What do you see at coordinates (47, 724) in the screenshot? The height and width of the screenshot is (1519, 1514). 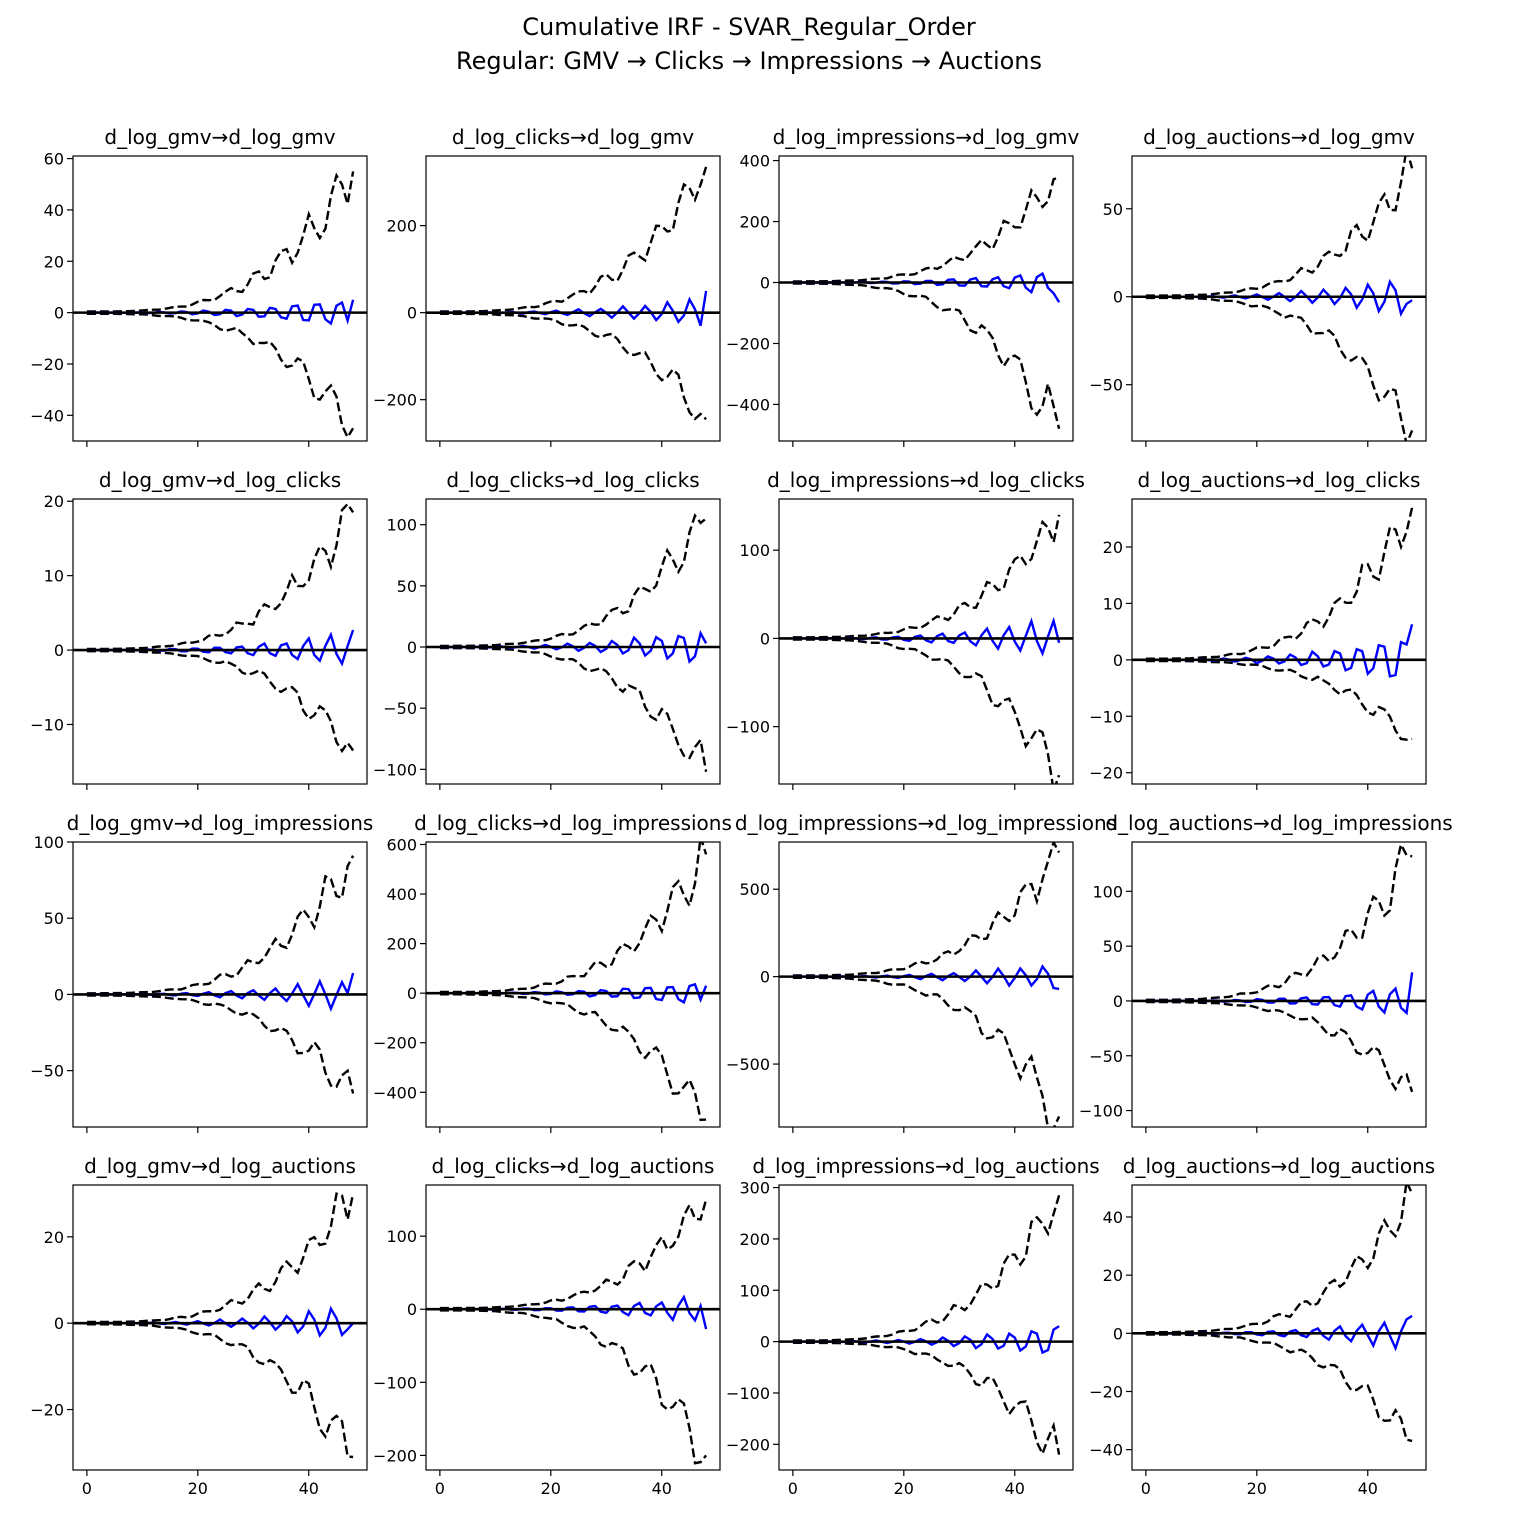 I see `y-tick-label: −10` at bounding box center [47, 724].